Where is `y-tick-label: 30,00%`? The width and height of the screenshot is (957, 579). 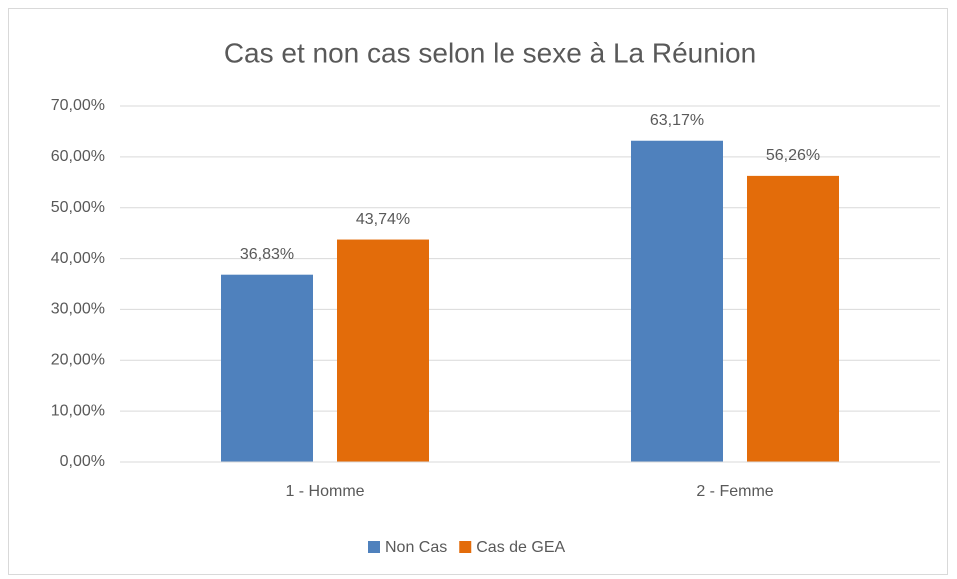
y-tick-label: 30,00% is located at coordinates (78, 309).